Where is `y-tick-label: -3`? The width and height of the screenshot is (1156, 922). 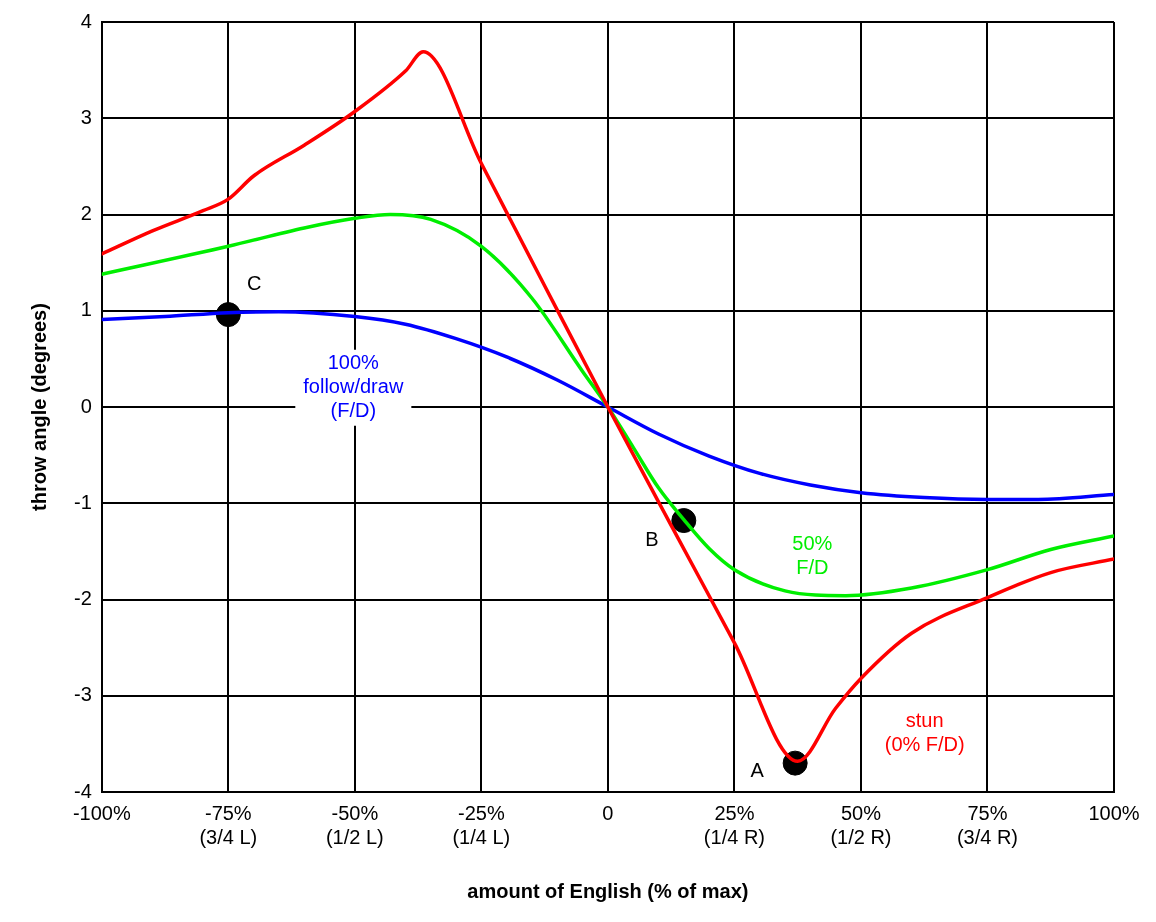 y-tick-label: -3 is located at coordinates (82, 694).